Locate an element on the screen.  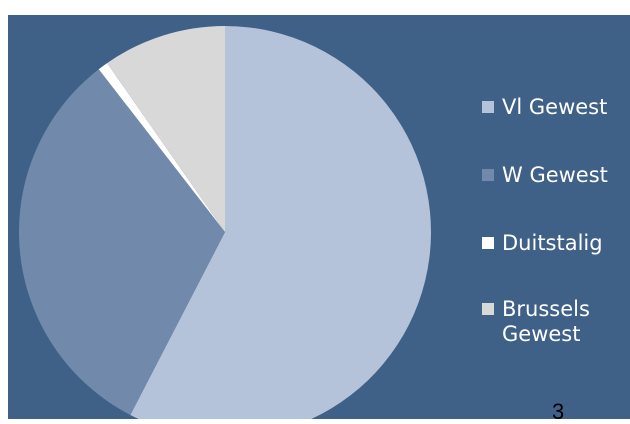
legend-label-duitstalig: Duitstalig is located at coordinates (552, 243).